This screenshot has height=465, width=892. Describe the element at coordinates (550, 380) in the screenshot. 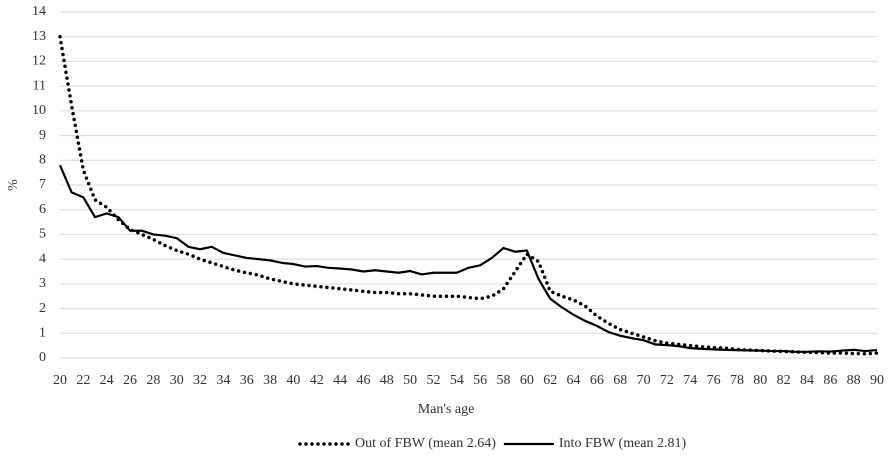

I see `x-tick-label: 62` at that location.